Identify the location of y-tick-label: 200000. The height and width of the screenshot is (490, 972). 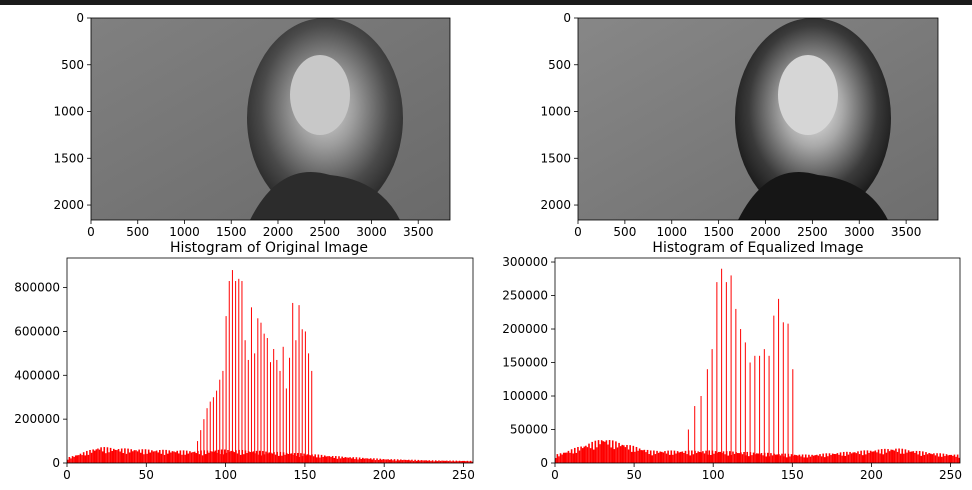
(37, 419).